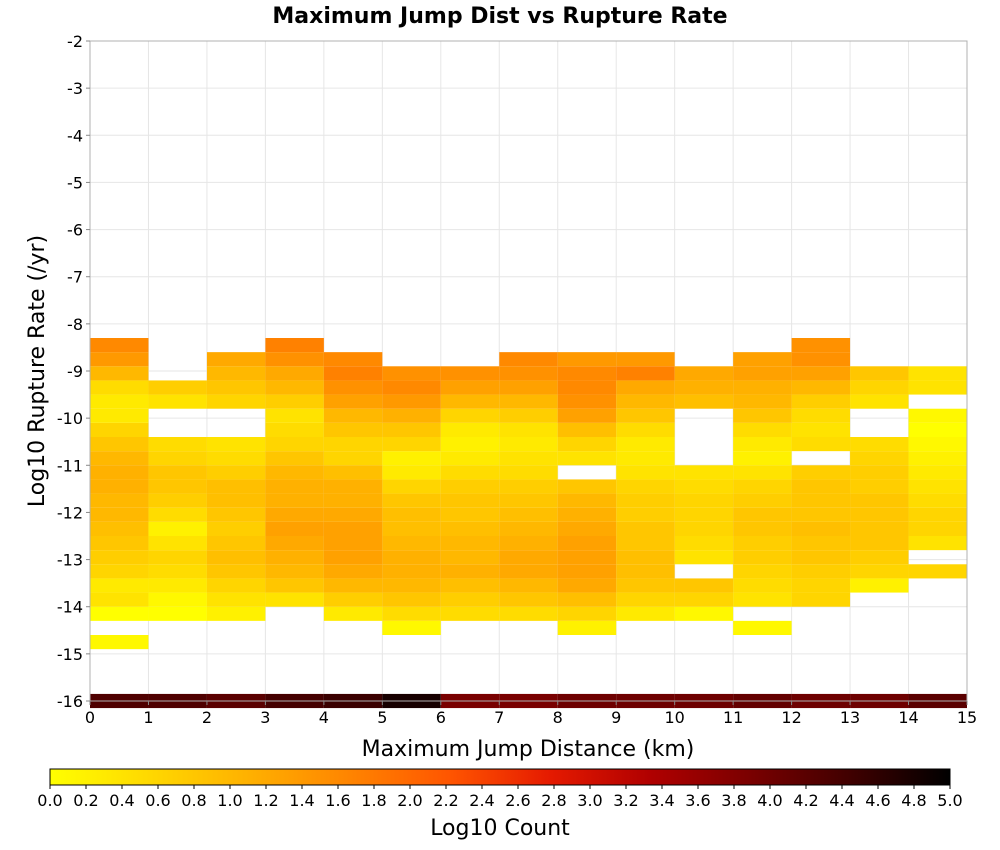 The width and height of the screenshot is (1000, 850). What do you see at coordinates (75, 41) in the screenshot?
I see `y-tick-label: -2` at bounding box center [75, 41].